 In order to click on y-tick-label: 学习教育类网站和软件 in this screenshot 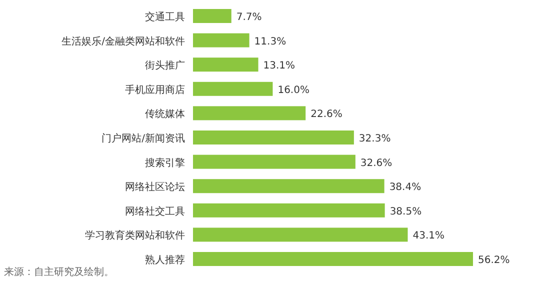, I will do `click(135, 236)`.